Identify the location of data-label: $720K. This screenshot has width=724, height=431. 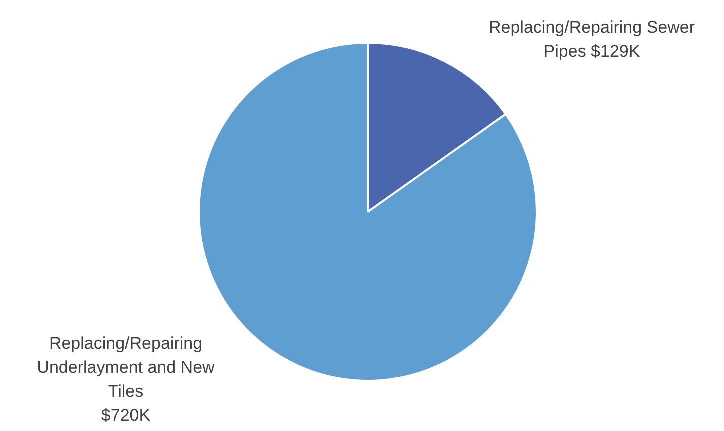
(126, 416).